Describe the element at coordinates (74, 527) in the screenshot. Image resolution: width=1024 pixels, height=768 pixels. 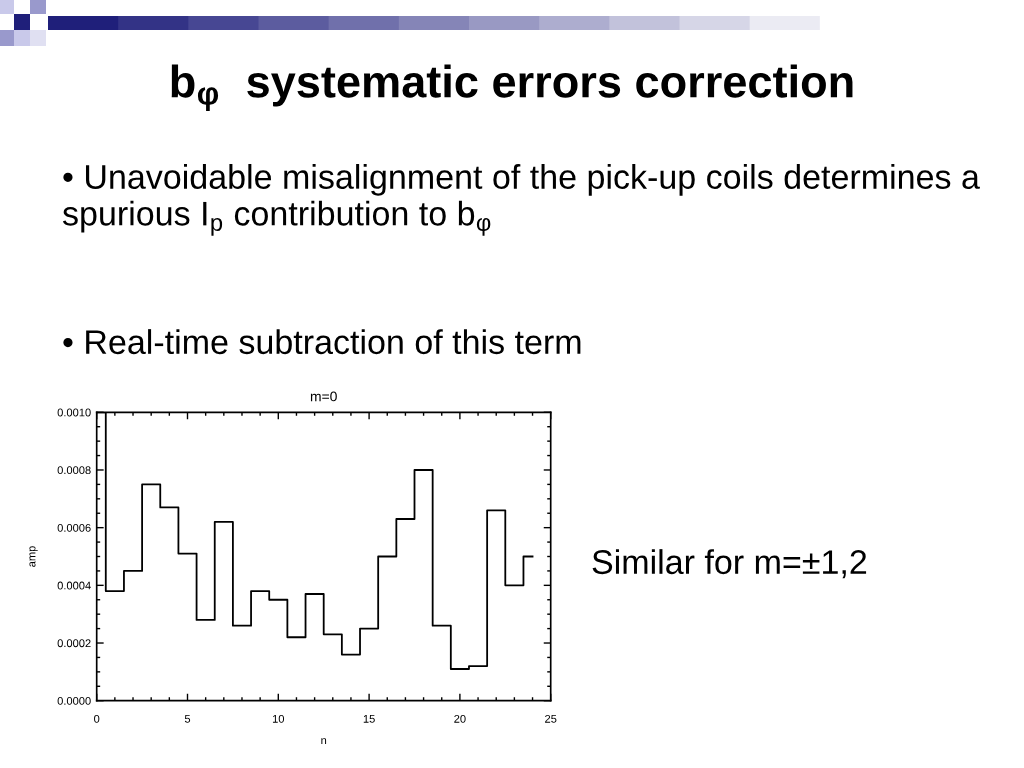
I see `y-tick-label: 0.0006` at that location.